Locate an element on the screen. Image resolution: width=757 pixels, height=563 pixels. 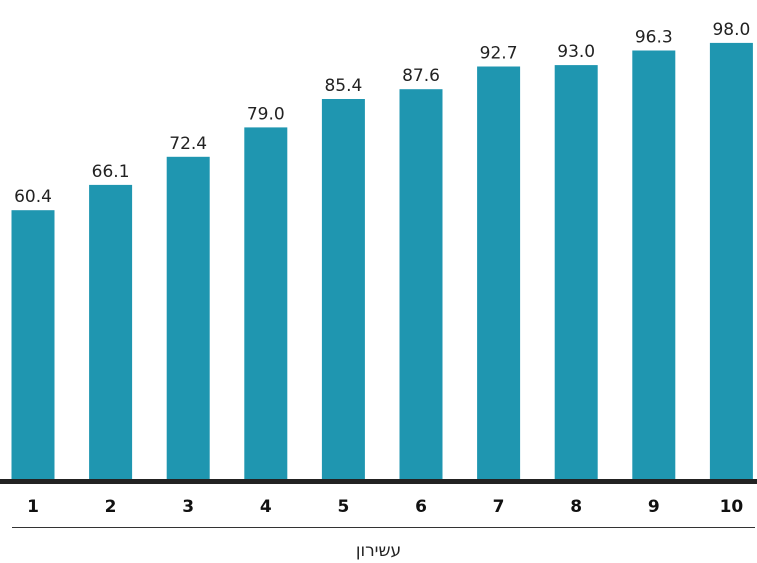
x-tick-label: 8 is located at coordinates (576, 507).